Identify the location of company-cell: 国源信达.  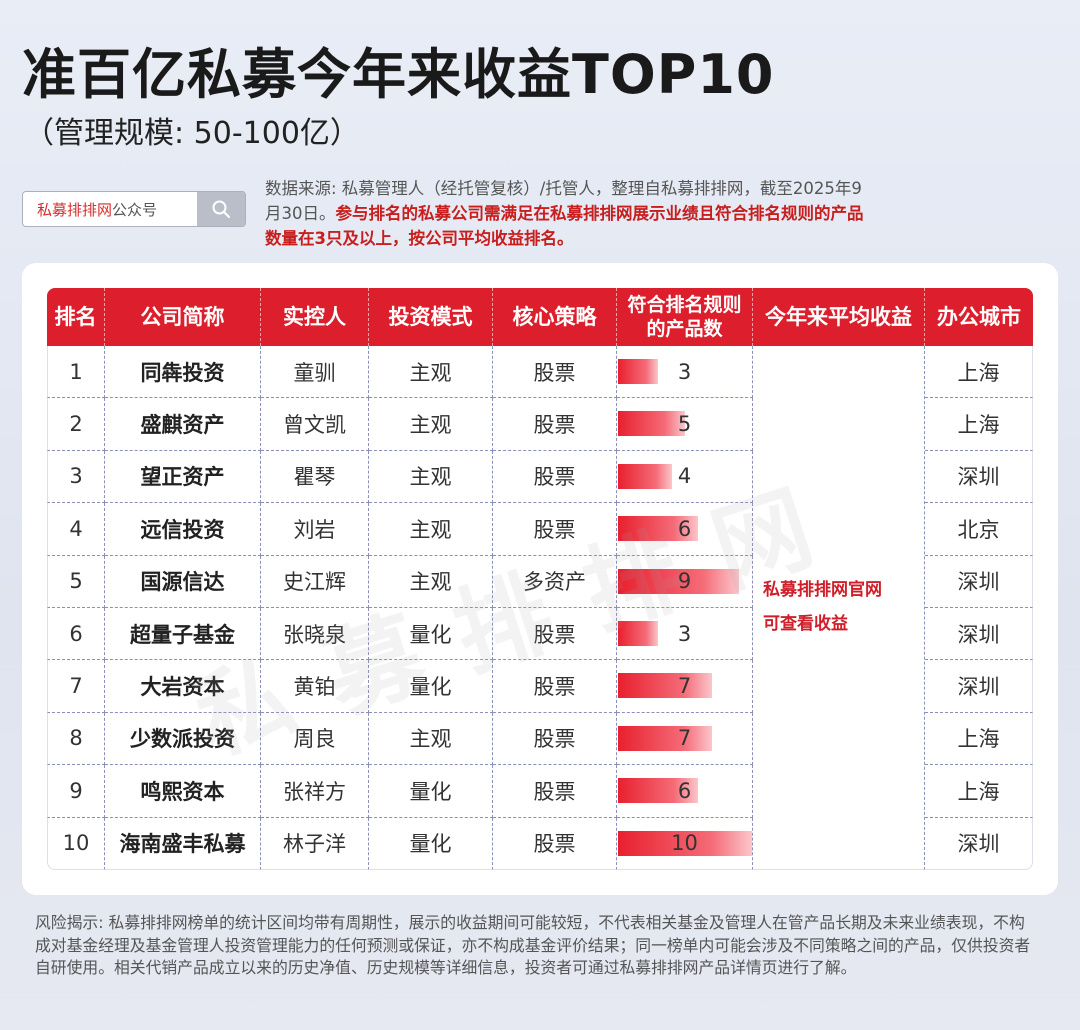
(183, 581).